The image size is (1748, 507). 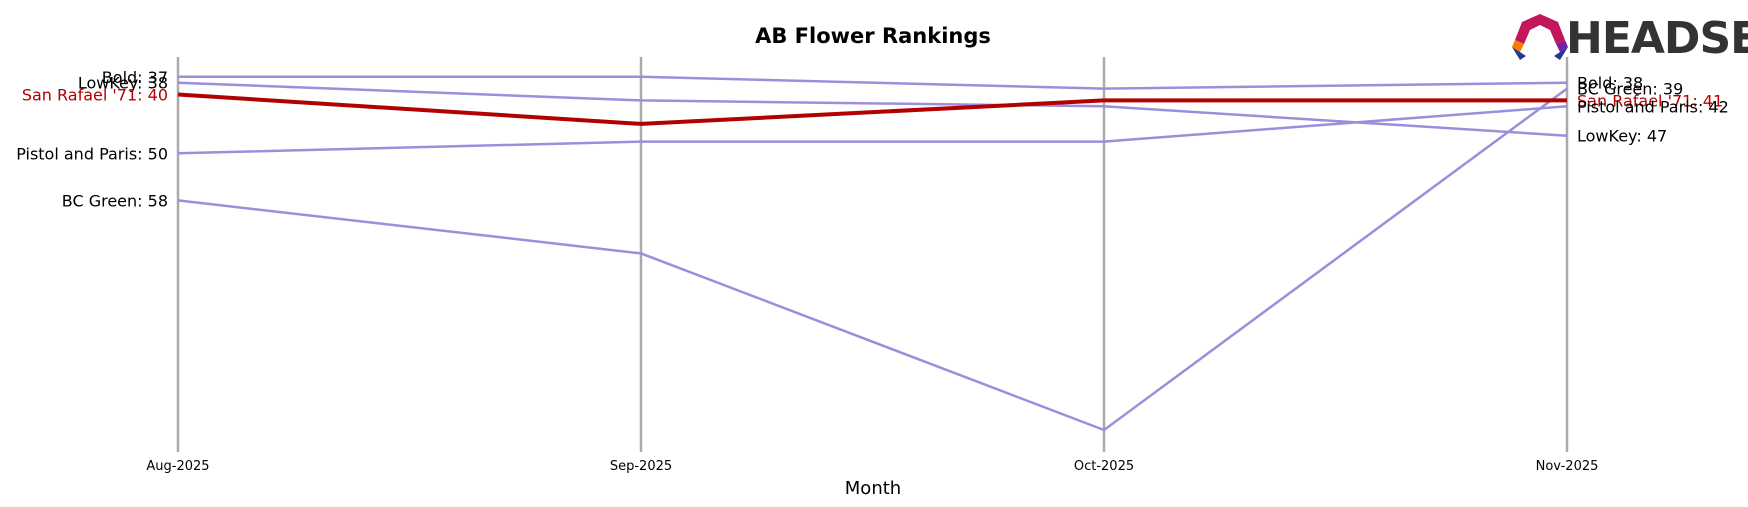 What do you see at coordinates (641, 466) in the screenshot?
I see `x-tick-label: Sep-2025` at bounding box center [641, 466].